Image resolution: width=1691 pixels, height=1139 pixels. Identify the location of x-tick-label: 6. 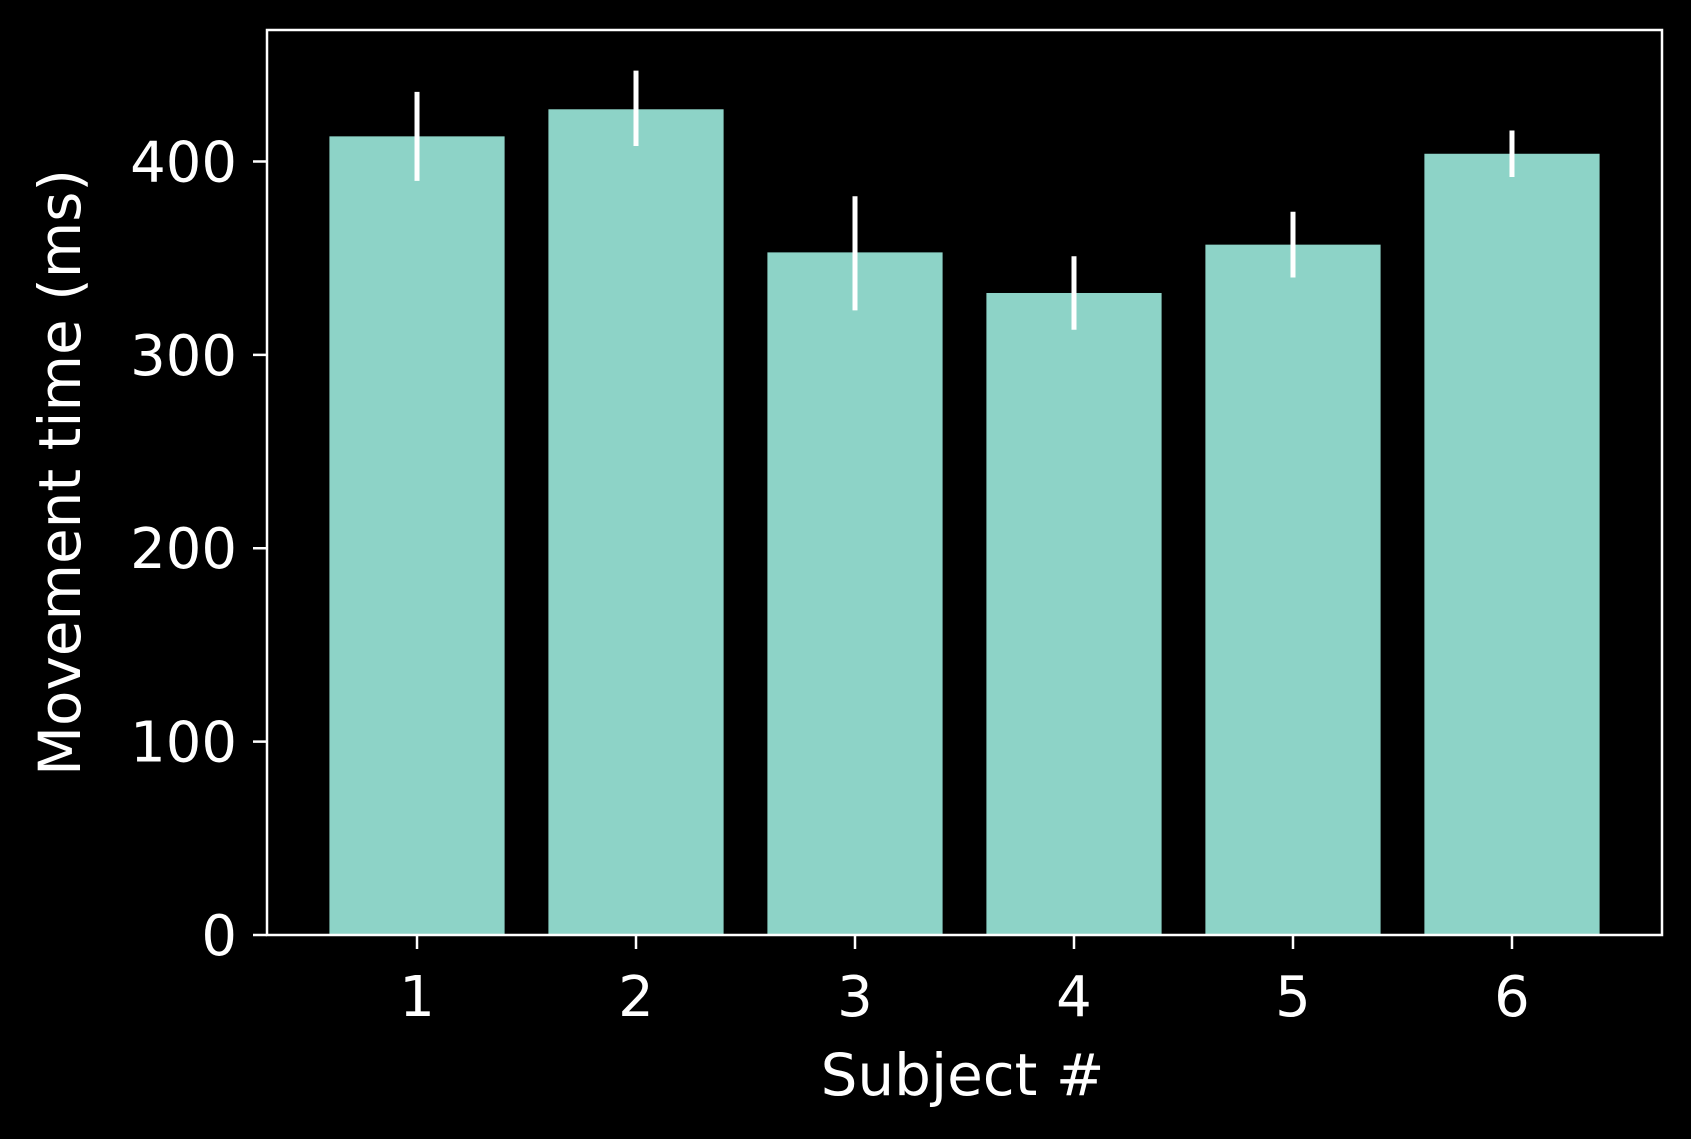
(1512, 997).